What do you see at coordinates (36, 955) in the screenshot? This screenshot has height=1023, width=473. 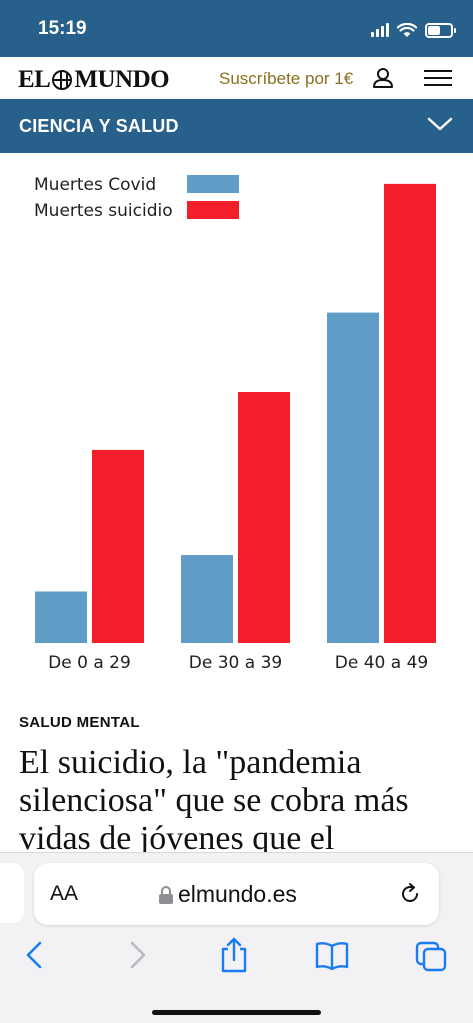 I see `back-arrow-icon` at bounding box center [36, 955].